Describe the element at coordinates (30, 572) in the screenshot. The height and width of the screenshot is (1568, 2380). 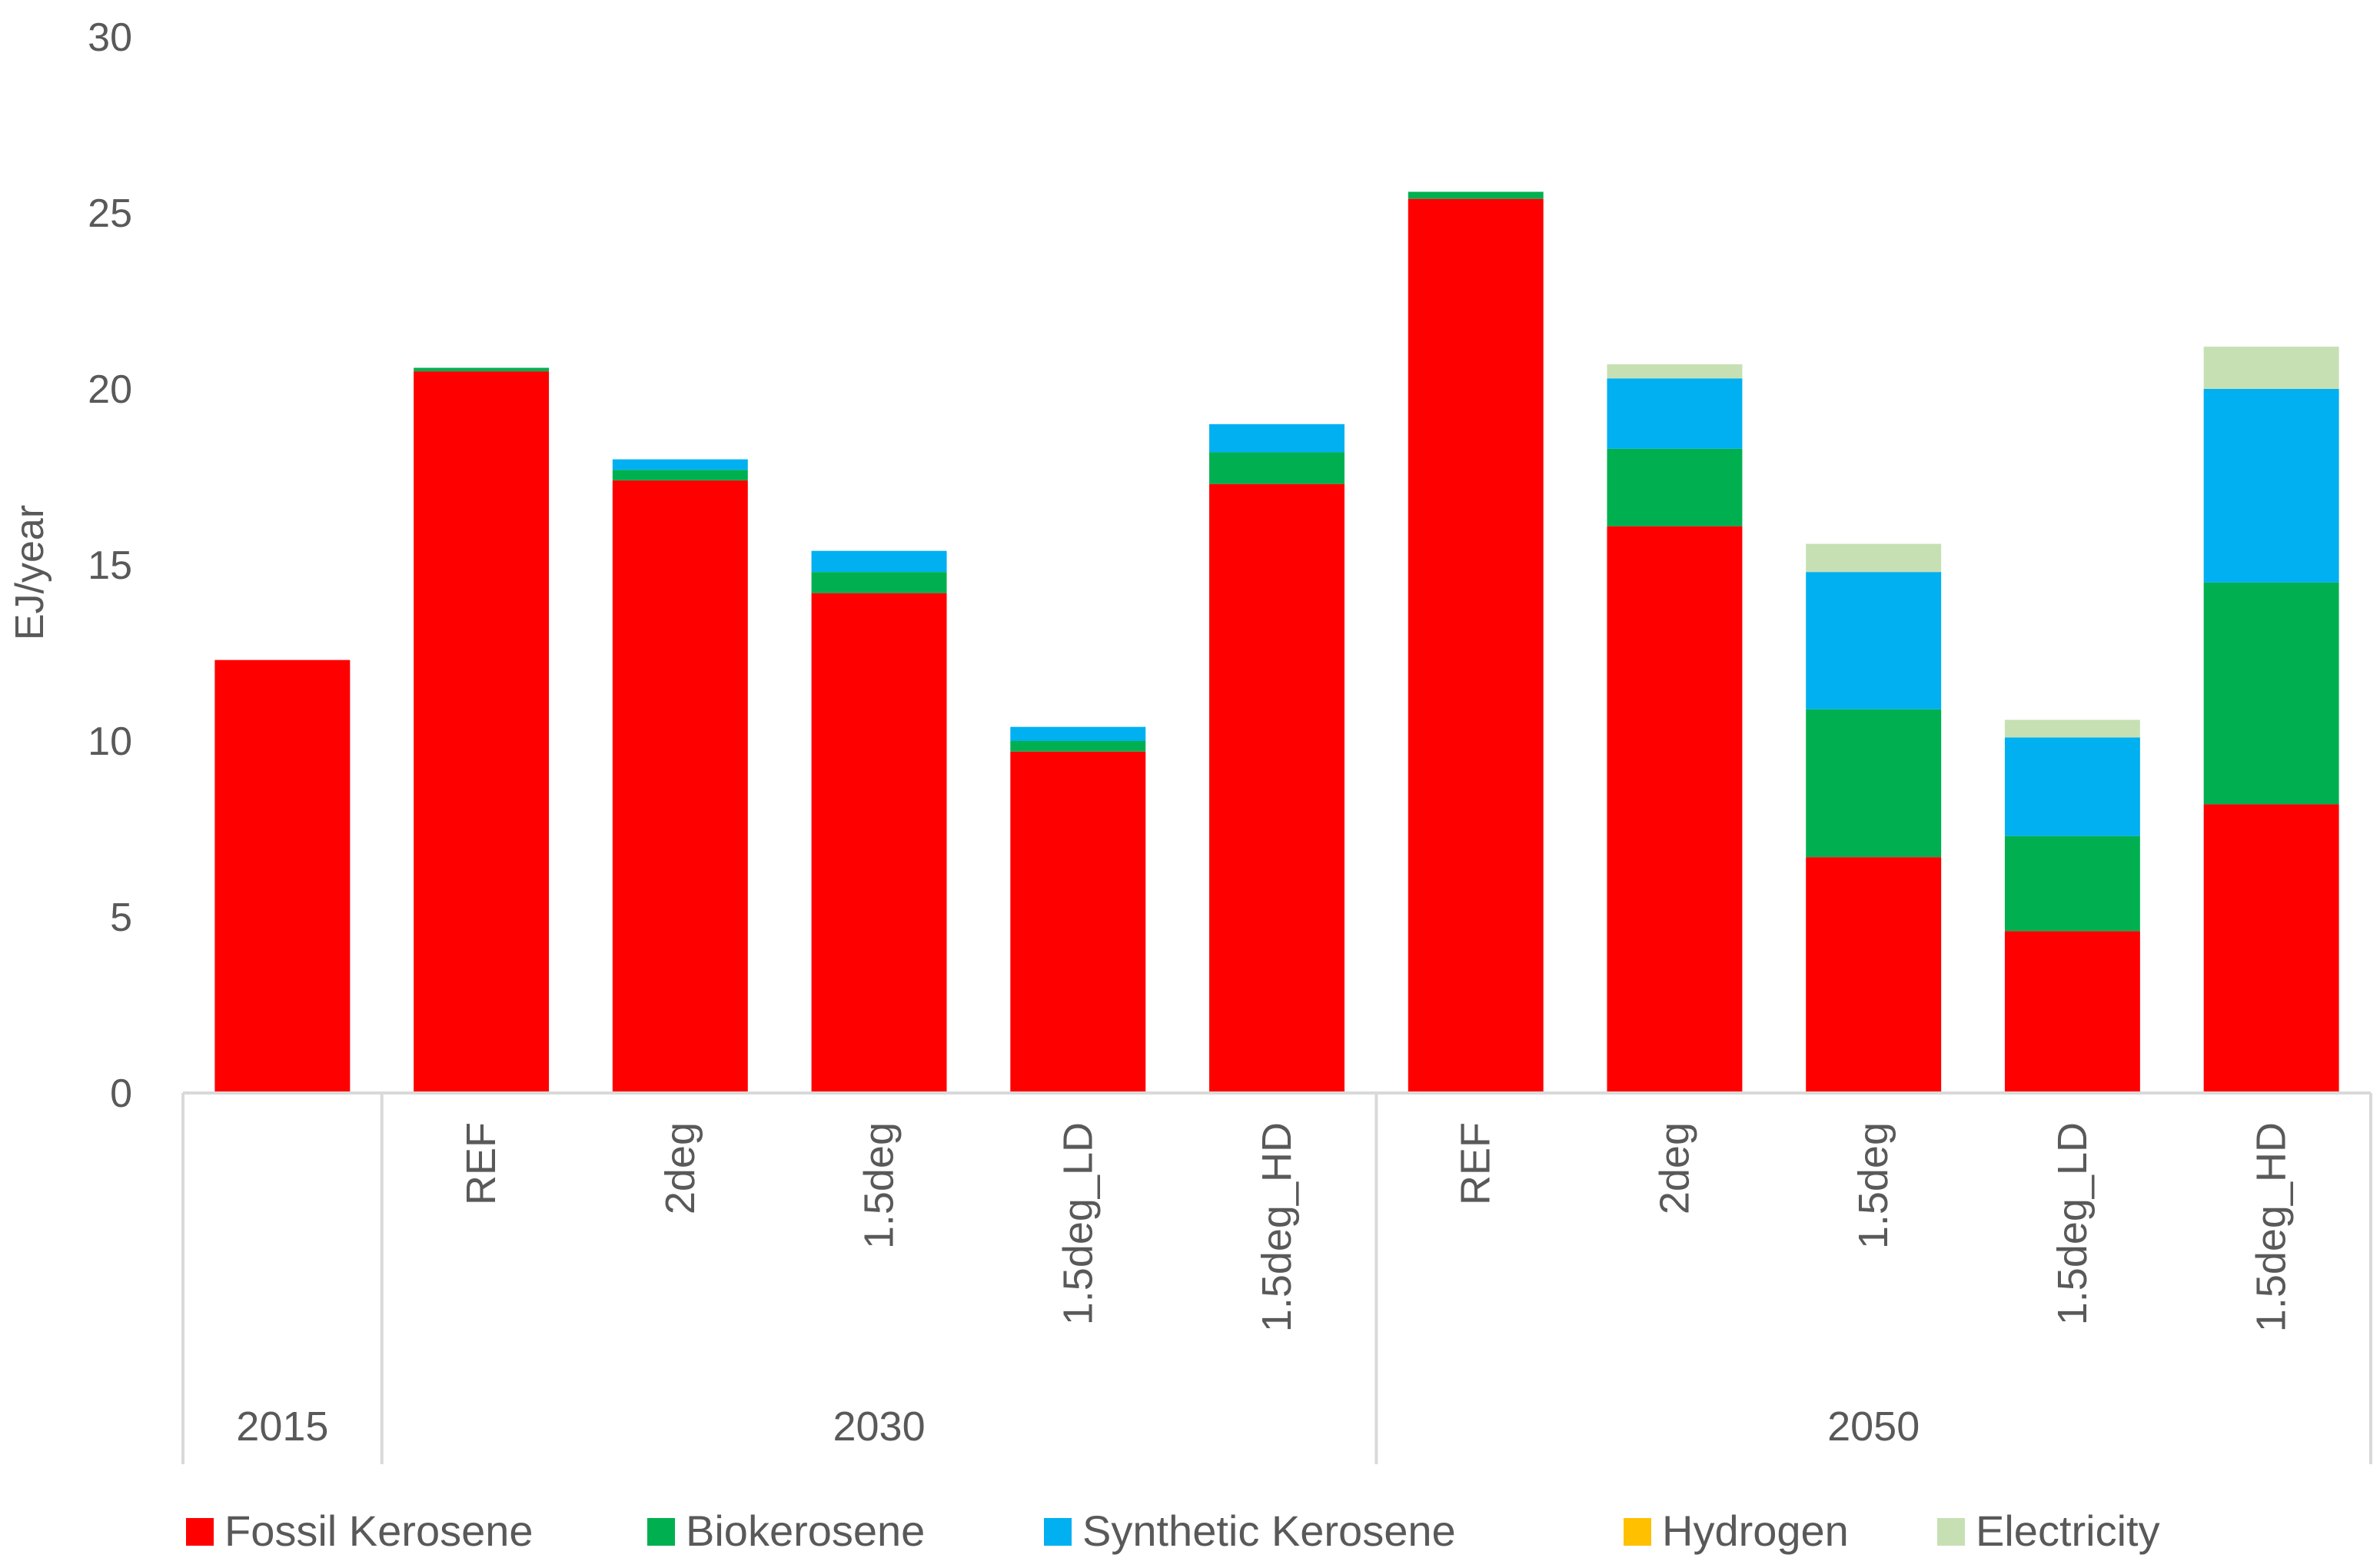
I see `y-axis-title: EJ/year` at that location.